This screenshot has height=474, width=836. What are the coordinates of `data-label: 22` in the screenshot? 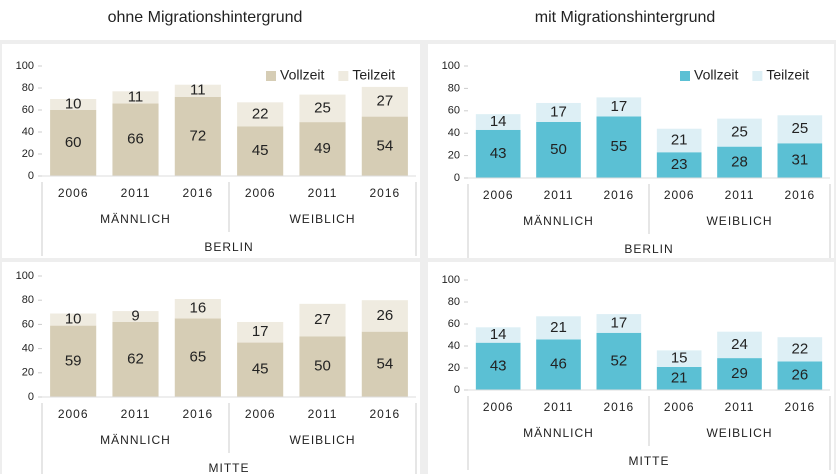 It's located at (260, 113).